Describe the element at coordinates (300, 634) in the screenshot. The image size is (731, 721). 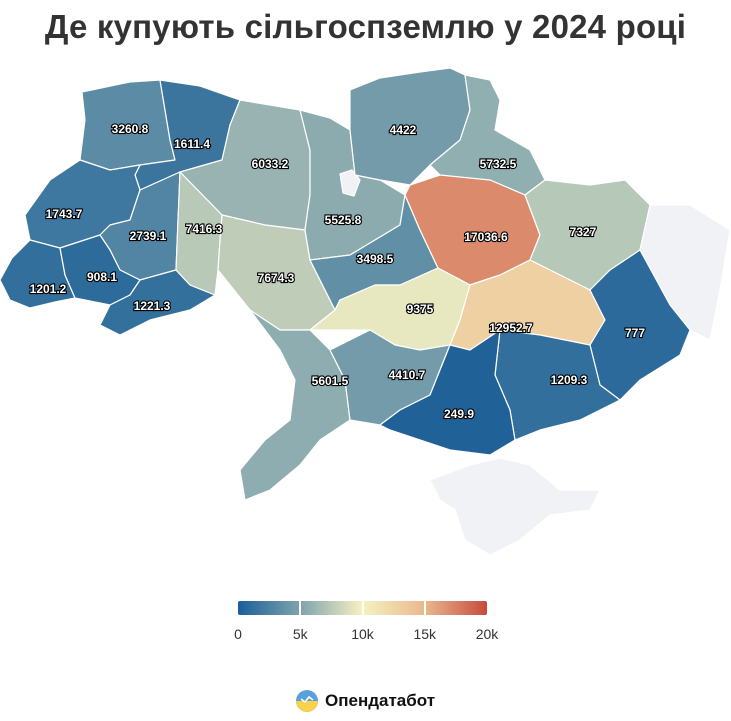
I see `legend-tick-label: 5k` at that location.